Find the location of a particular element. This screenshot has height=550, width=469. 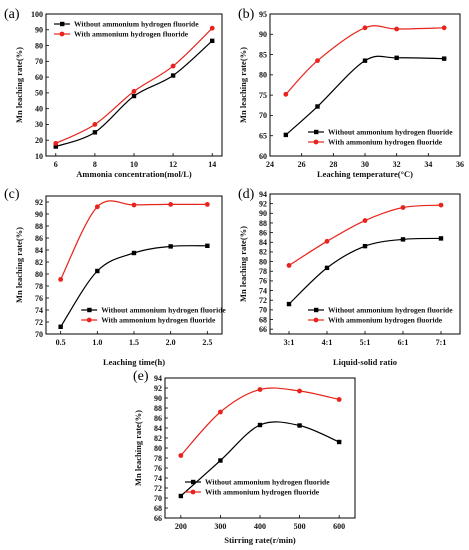

x-tick-label: 5:1 is located at coordinates (365, 342).